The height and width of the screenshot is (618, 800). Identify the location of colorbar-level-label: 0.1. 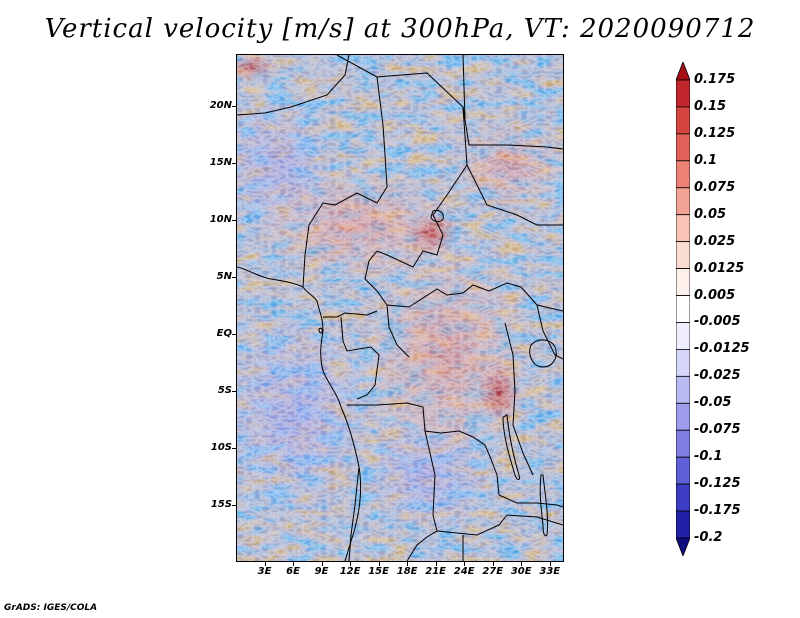
(706, 160).